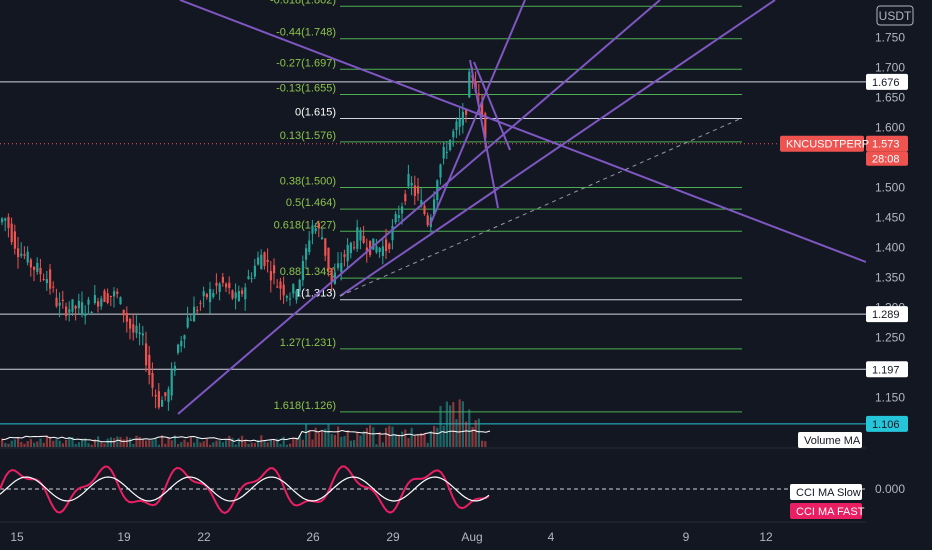 The image size is (932, 550). I want to click on last-price-badge: 1.573, so click(886, 145).